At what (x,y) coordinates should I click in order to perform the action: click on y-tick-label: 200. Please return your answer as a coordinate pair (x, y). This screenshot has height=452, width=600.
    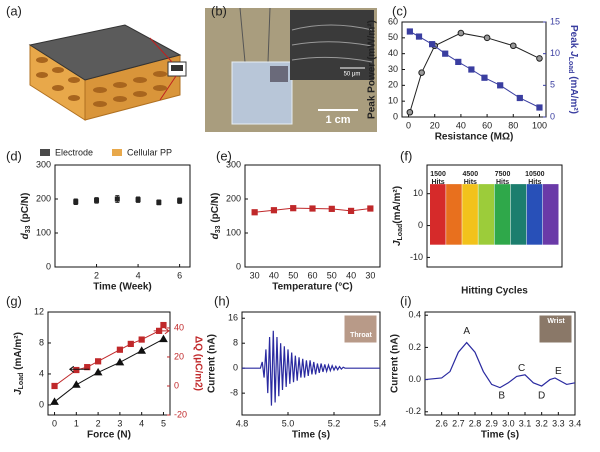
    Looking at the image, I should click on (233, 198).